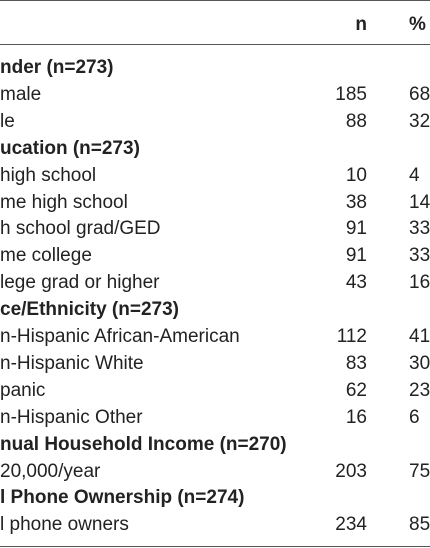 This screenshot has height=548, width=430. Describe the element at coordinates (351, 525) in the screenshot. I see `n-cell: 234` at that location.